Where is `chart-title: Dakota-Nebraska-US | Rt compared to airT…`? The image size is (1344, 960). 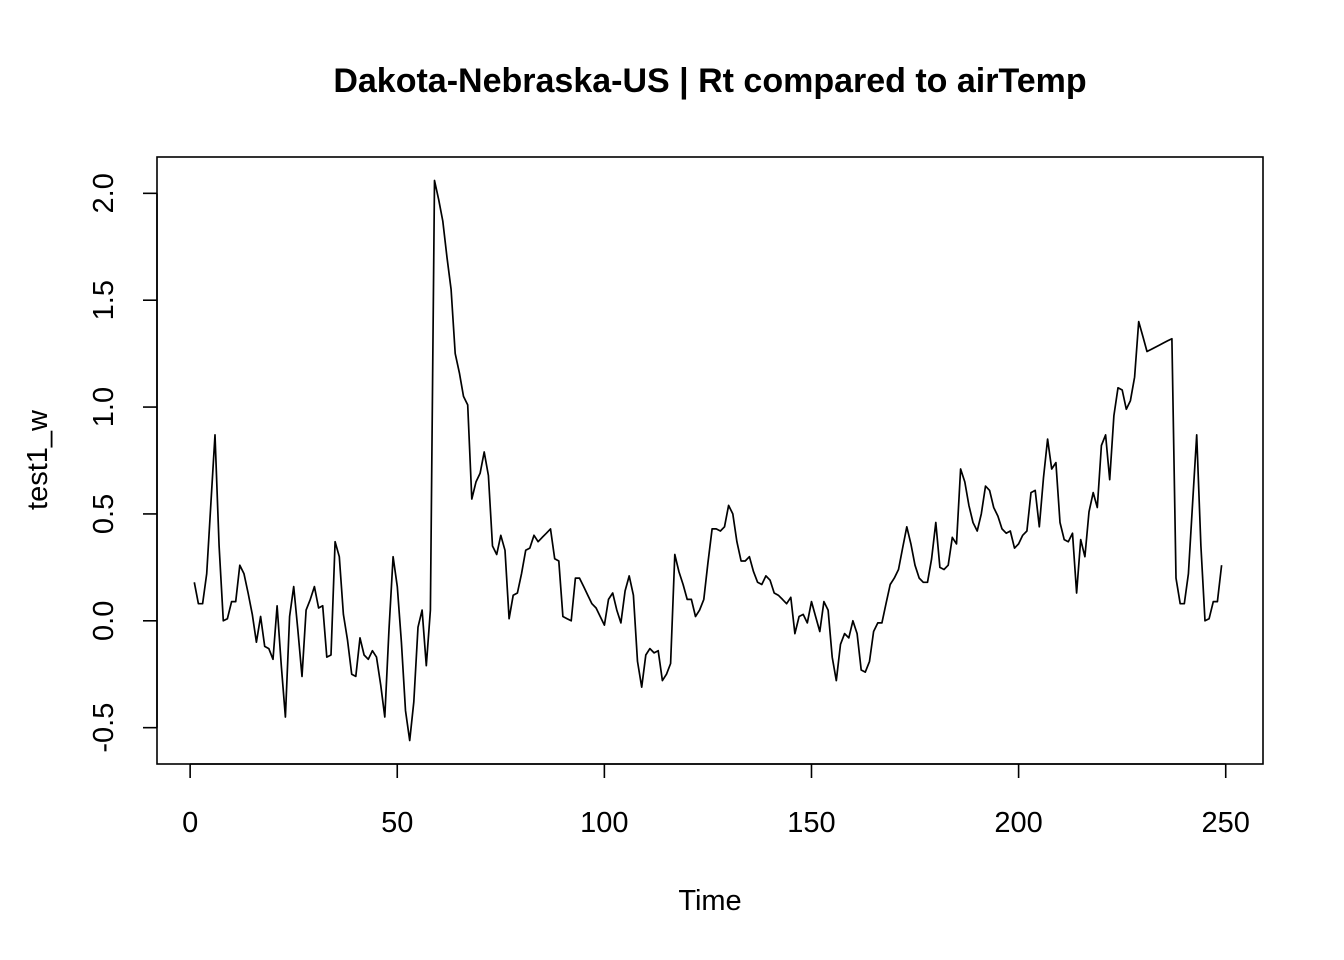 chart-title: Dakota-Nebraska-US | Rt compared to airT… is located at coordinates (709, 81).